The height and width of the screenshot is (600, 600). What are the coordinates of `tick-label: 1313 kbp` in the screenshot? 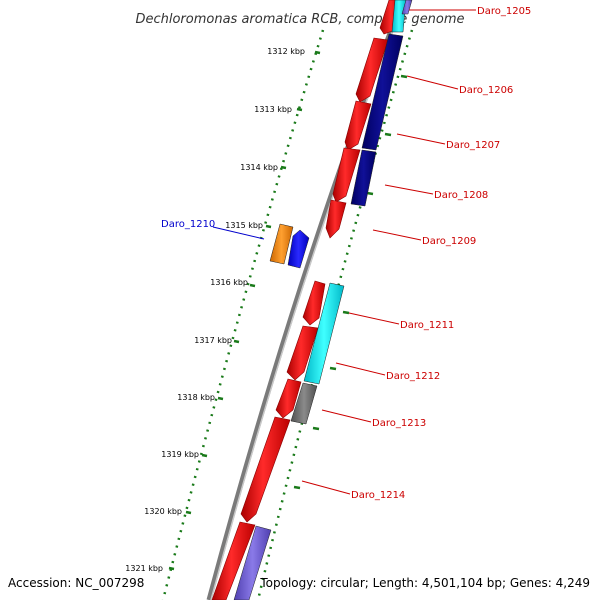 It's located at (273, 109).